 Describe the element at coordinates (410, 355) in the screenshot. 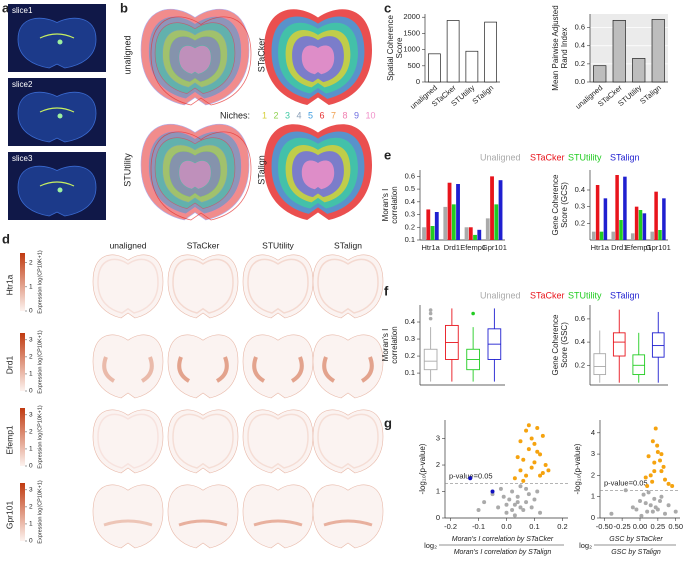

I see `y-tick-label: 0.2` at that location.